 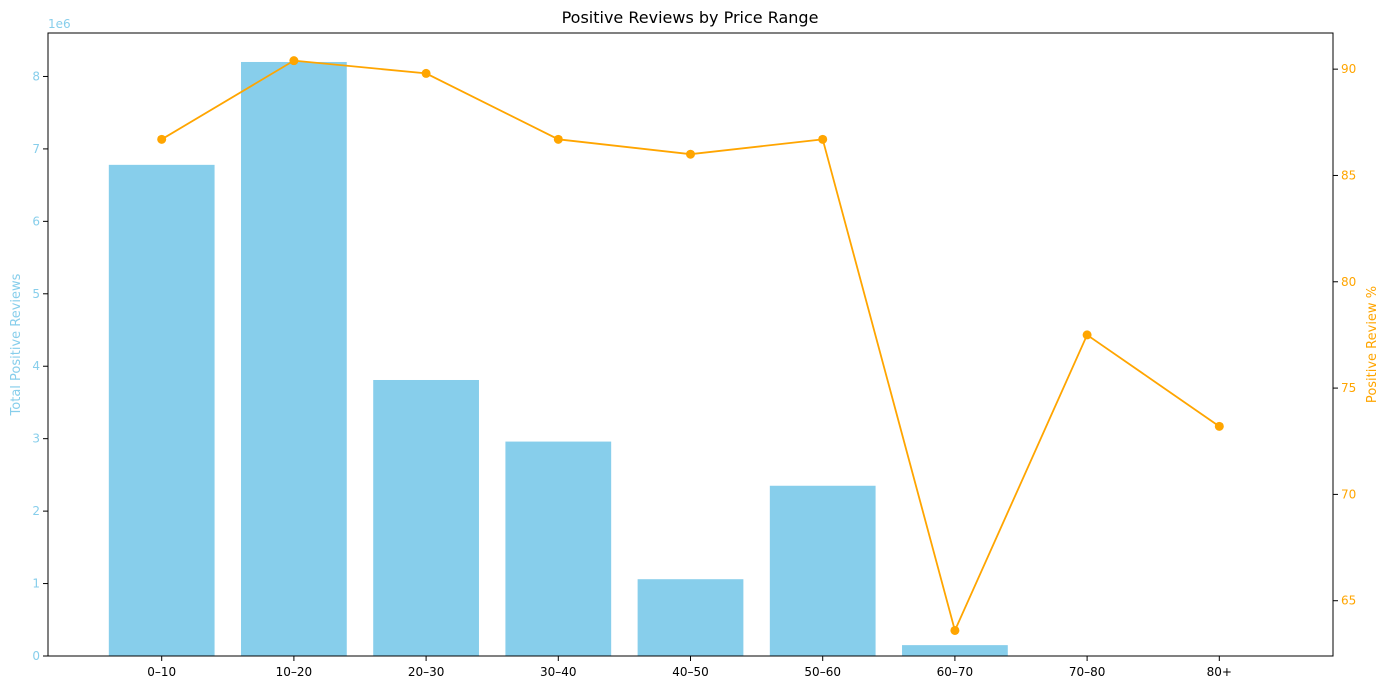 I want to click on left-axis-label: Total Positive Reviews, so click(x=16, y=344).